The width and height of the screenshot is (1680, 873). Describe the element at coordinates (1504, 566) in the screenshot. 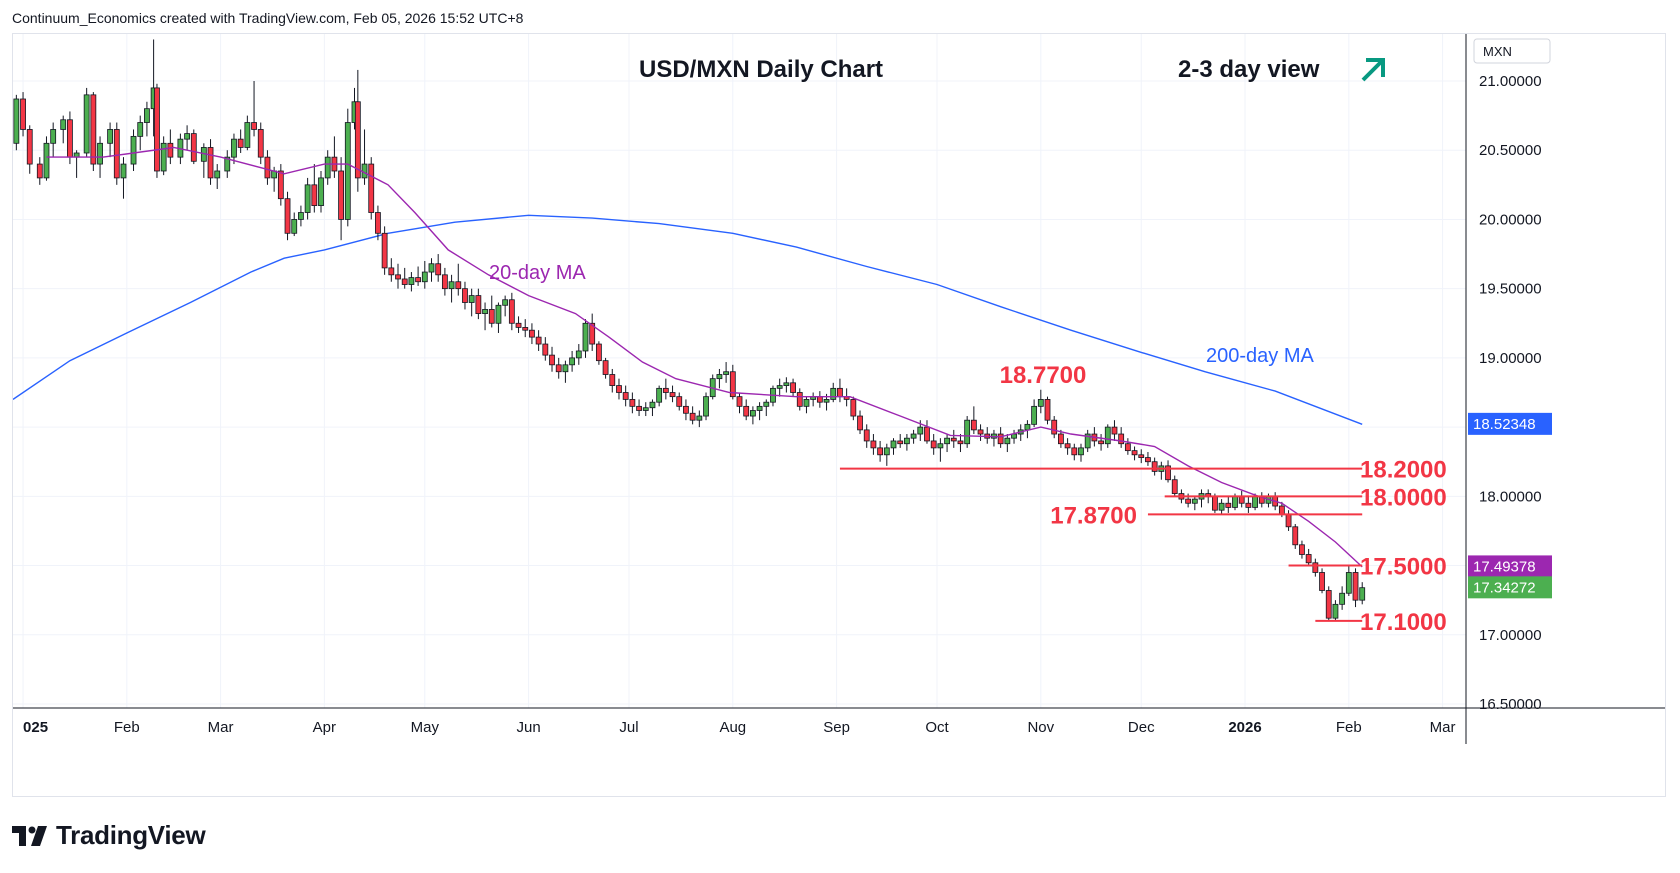

I see `price-badge-label: 17.49378` at that location.